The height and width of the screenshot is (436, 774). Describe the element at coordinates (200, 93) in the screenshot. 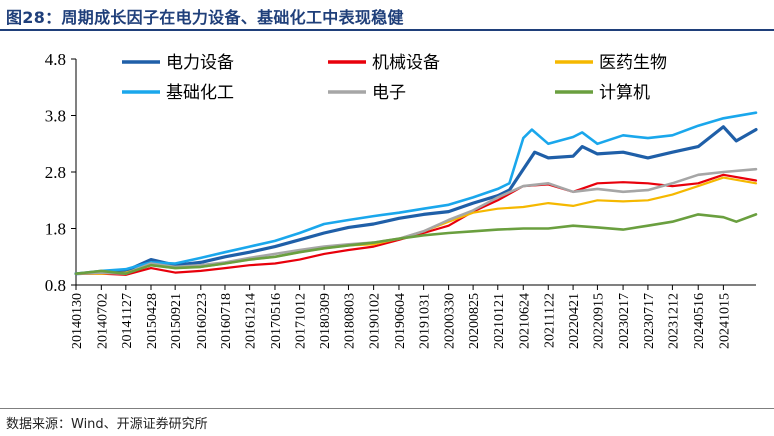

I see `legend-label-4: 基础化工` at that location.